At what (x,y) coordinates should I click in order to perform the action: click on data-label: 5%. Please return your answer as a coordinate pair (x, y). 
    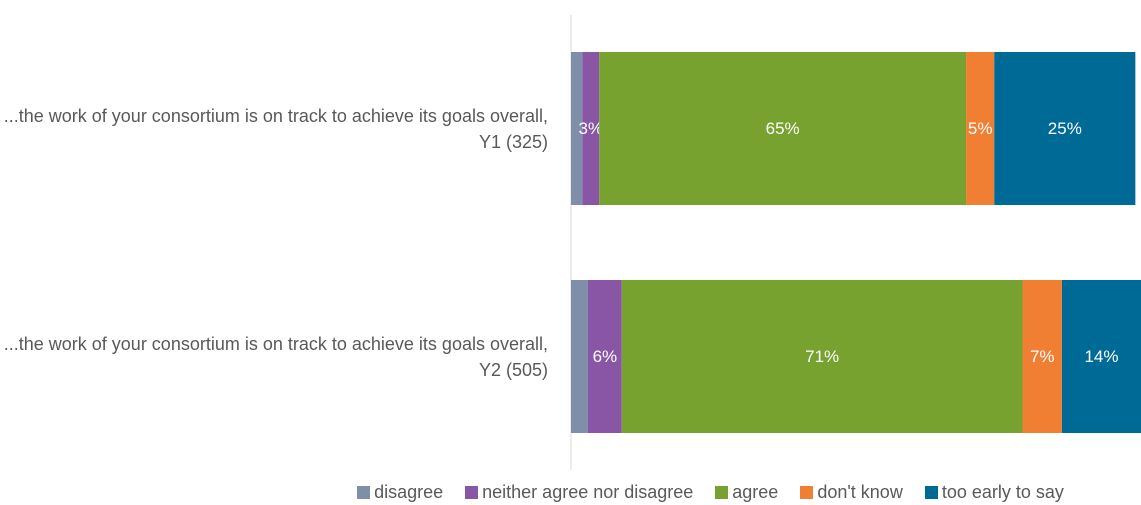
    Looking at the image, I should click on (980, 128).